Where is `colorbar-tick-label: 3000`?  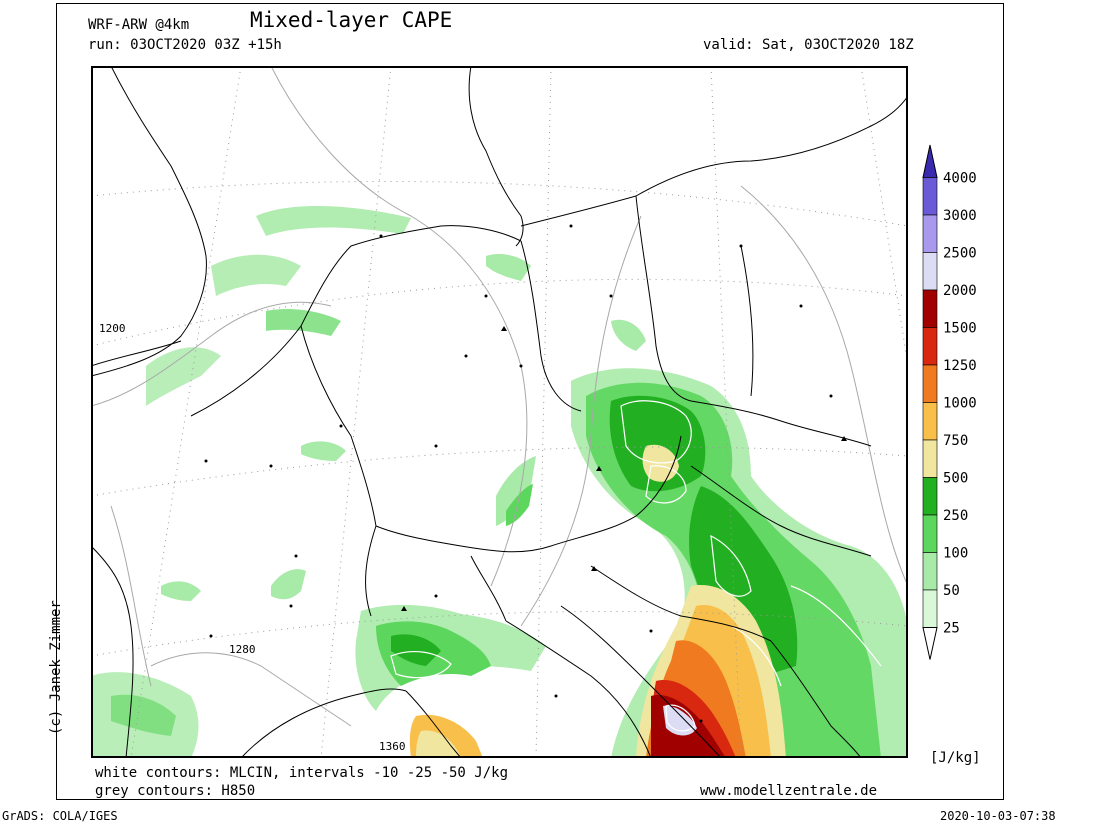
colorbar-tick-label: 3000 is located at coordinates (960, 216).